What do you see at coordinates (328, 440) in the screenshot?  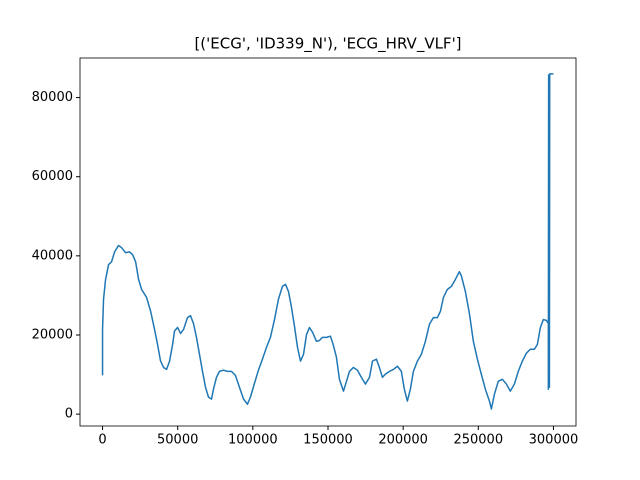 I see `x-tick-label: 150000` at bounding box center [328, 440].